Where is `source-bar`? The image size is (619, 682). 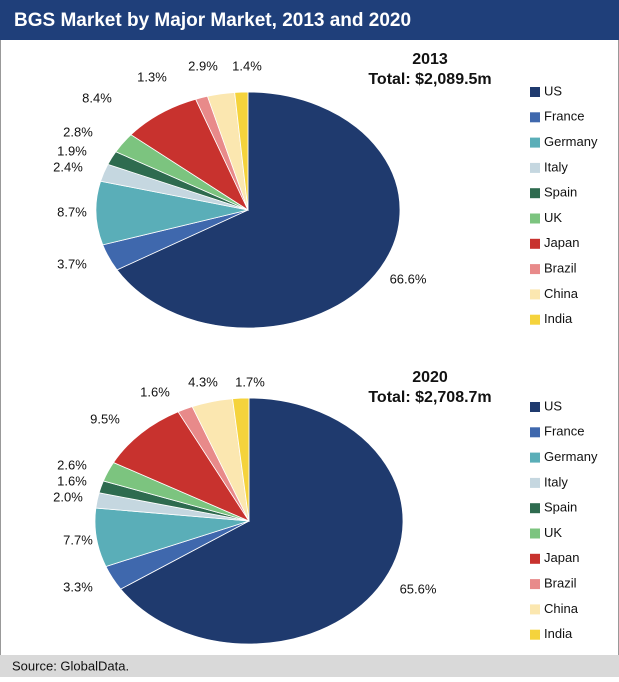 source-bar is located at coordinates (309, 666).